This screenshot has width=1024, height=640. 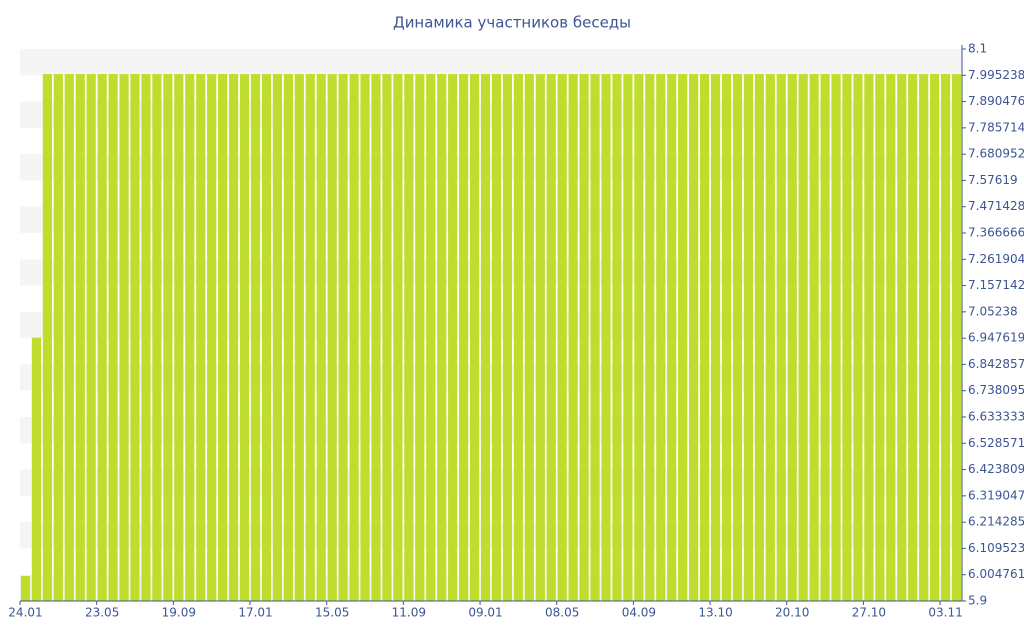 I want to click on y-tick-label: 7.680952, so click(x=996, y=154).